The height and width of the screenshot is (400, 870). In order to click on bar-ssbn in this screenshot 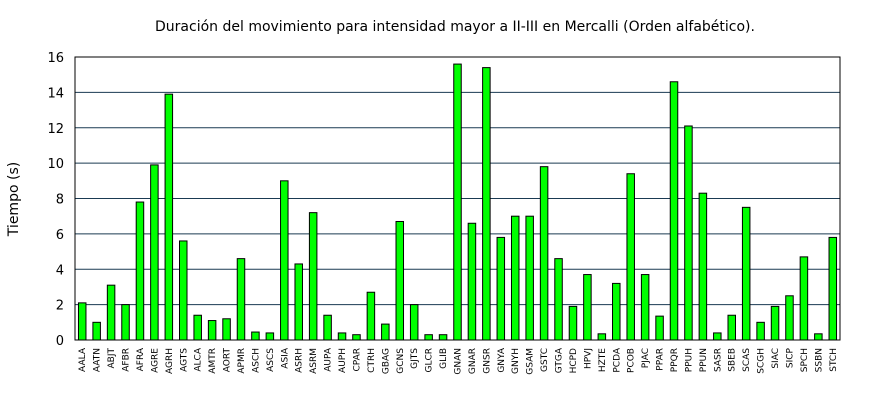, I will do `click(818, 337)`.